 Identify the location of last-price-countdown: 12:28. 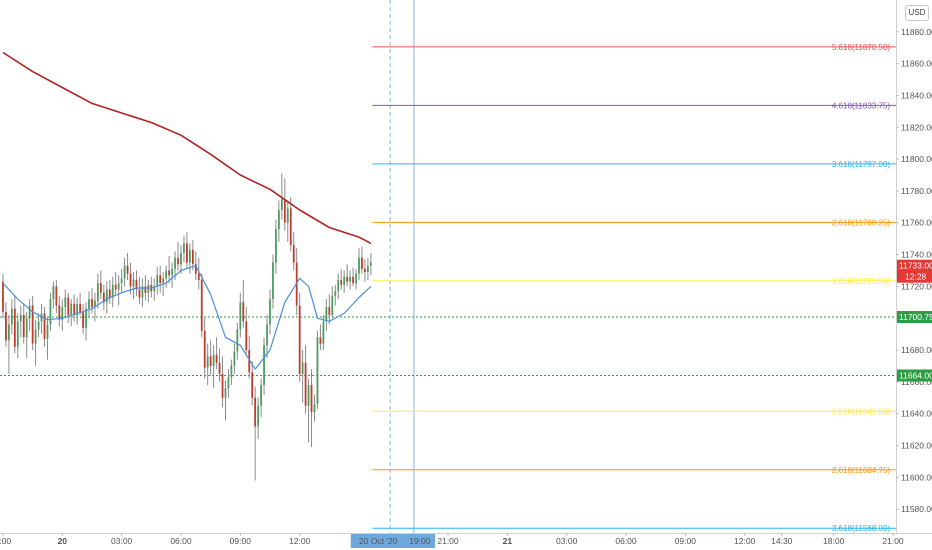
(916, 277).